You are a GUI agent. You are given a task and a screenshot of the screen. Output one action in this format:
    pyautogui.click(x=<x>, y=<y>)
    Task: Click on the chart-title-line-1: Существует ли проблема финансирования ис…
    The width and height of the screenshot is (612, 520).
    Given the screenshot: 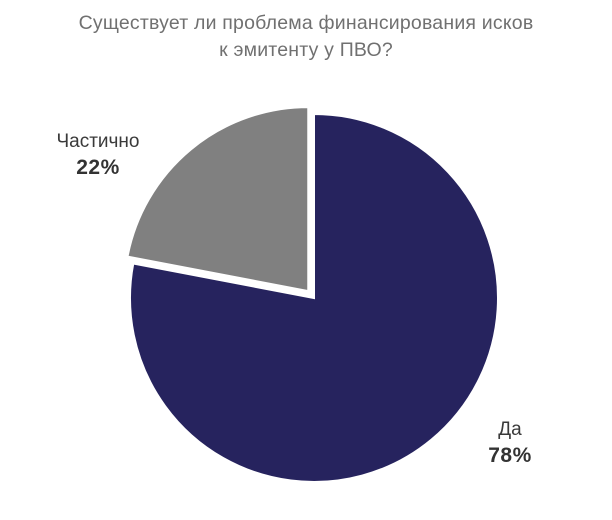 What is the action you would take?
    pyautogui.click(x=306, y=23)
    